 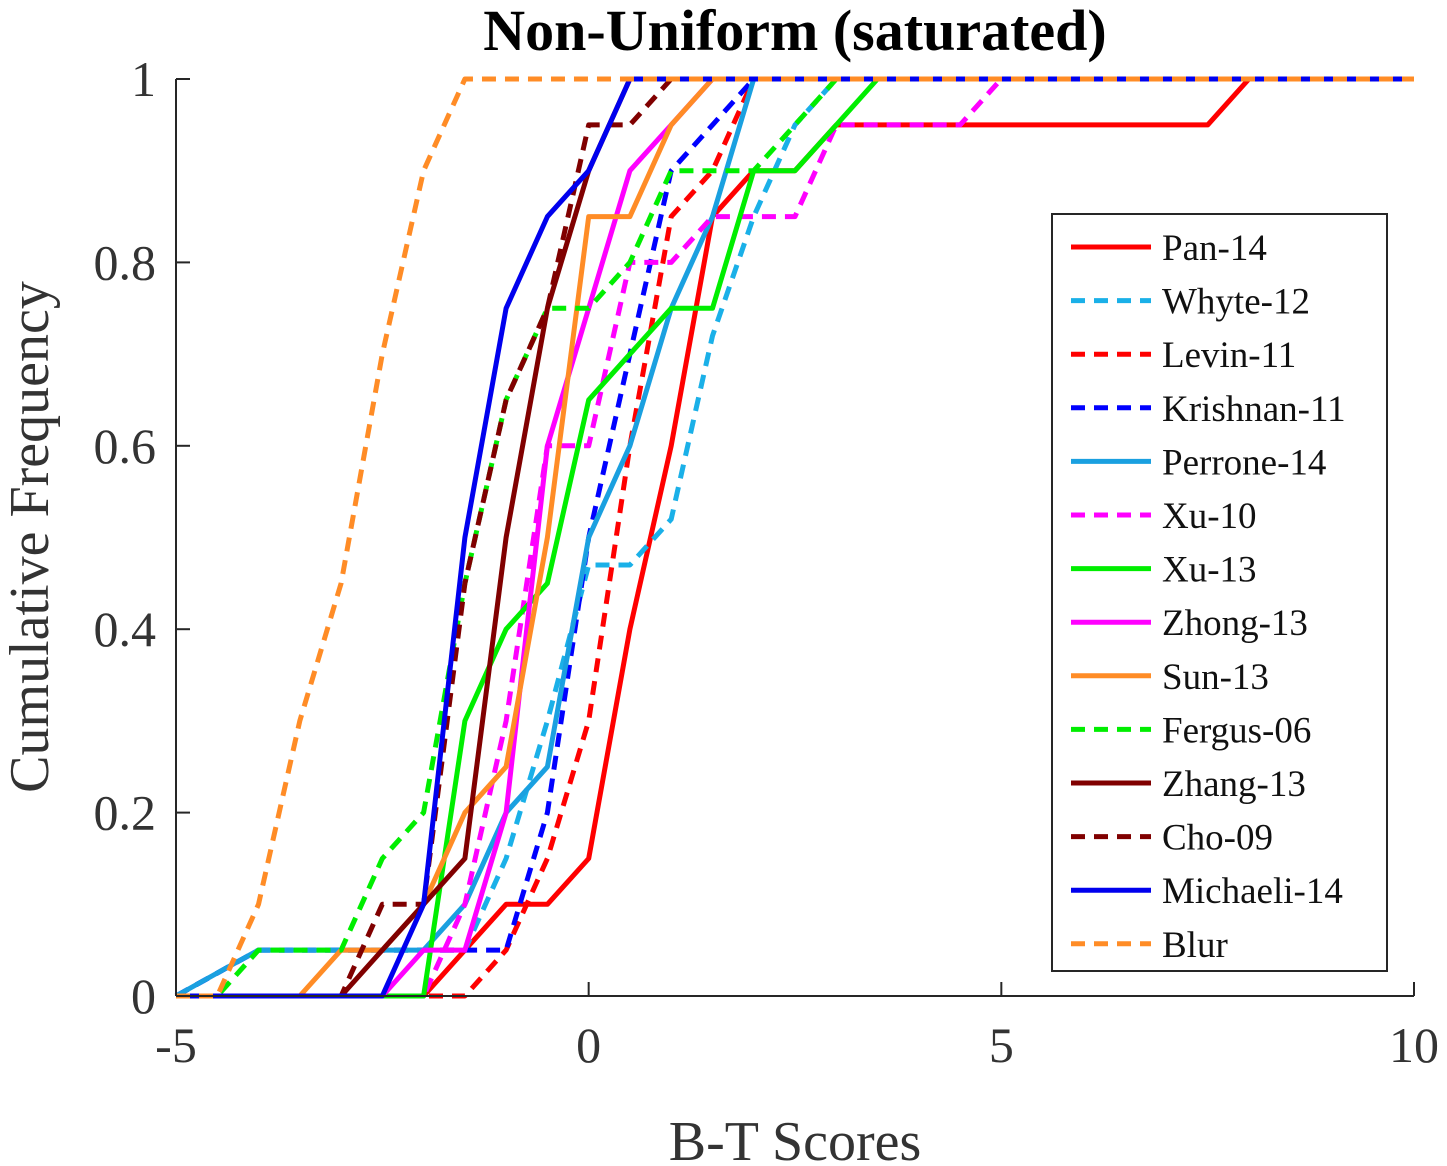 What do you see at coordinates (795, 1138) in the screenshot?
I see `x-axis-label: B-T Scores` at bounding box center [795, 1138].